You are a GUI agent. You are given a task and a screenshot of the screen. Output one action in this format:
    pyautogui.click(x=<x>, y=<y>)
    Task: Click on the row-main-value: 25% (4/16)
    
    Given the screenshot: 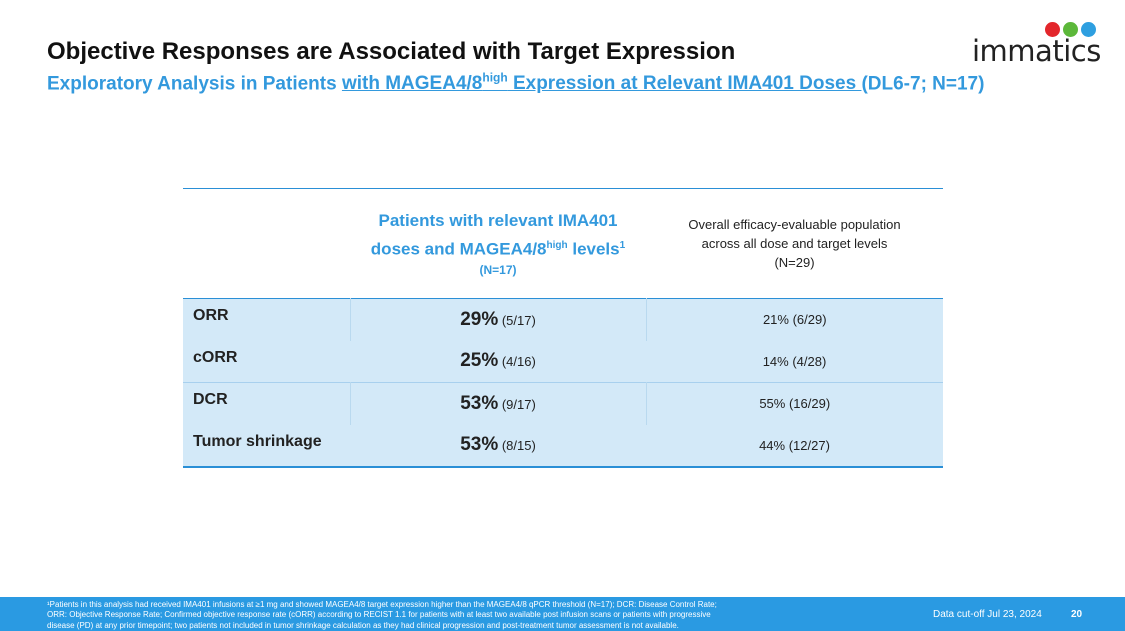 What is the action you would take?
    pyautogui.click(x=498, y=362)
    